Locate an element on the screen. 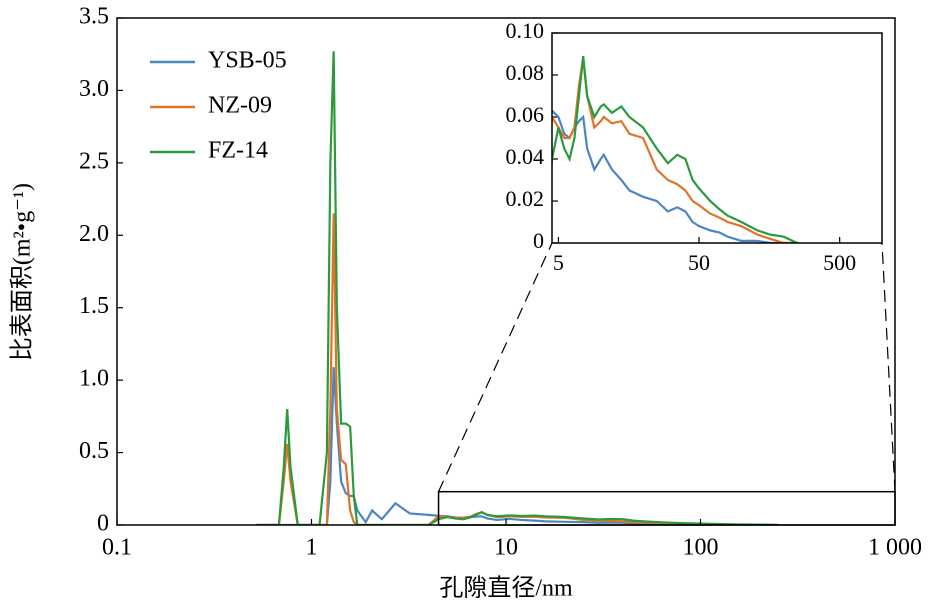 This screenshot has height=613, width=937. y-axis-label: 比表面积(m²•g⁻¹) is located at coordinates (22, 272).